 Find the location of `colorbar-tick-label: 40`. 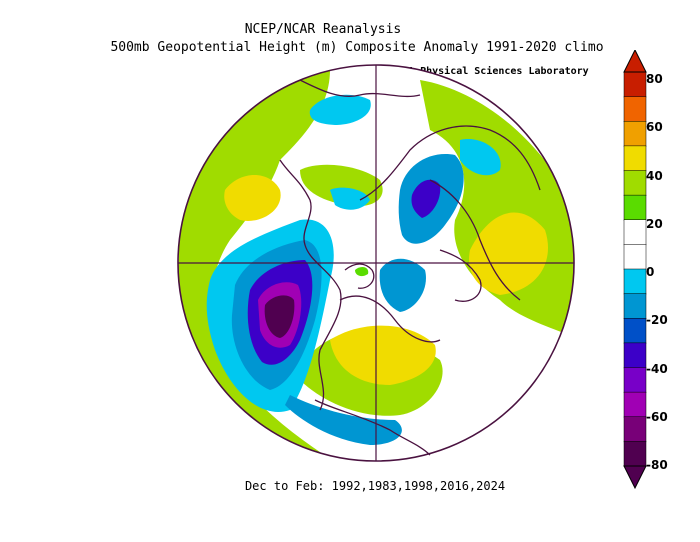

colorbar-tick-label: 40 is located at coordinates (654, 175).